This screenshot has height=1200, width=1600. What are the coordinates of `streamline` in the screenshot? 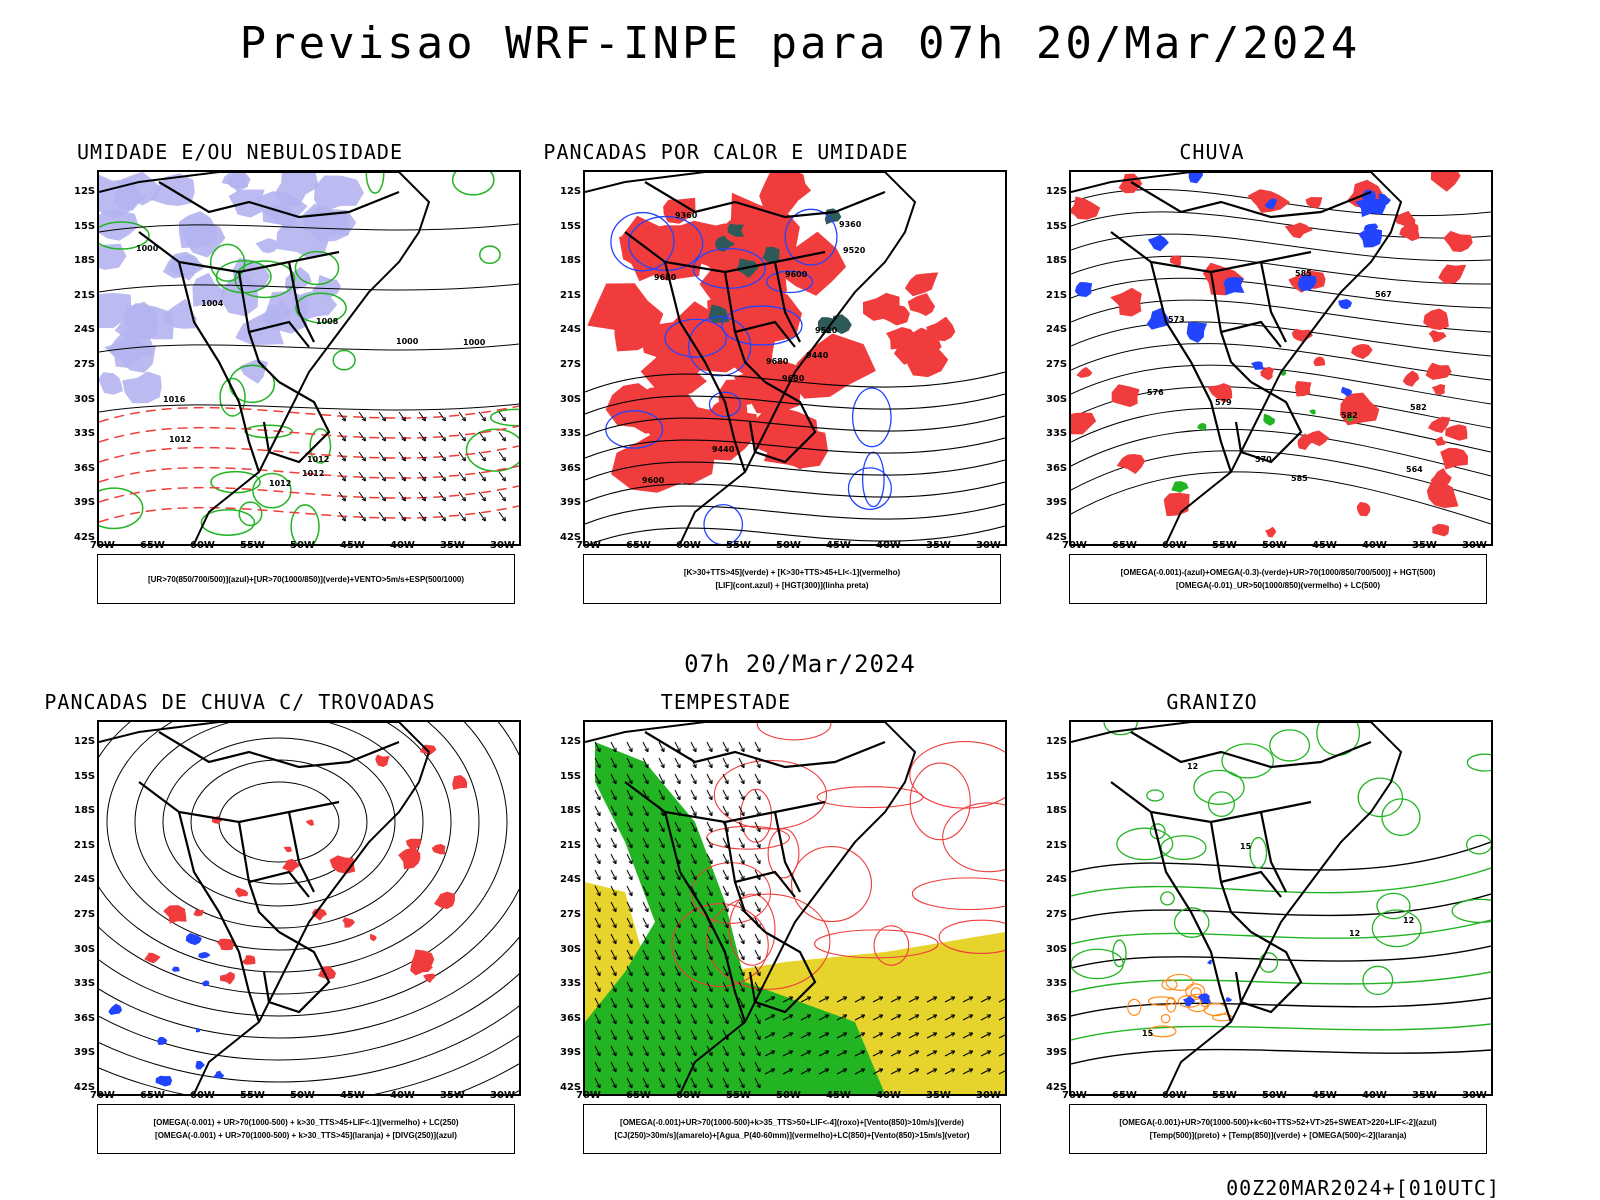 It's located at (309, 987).